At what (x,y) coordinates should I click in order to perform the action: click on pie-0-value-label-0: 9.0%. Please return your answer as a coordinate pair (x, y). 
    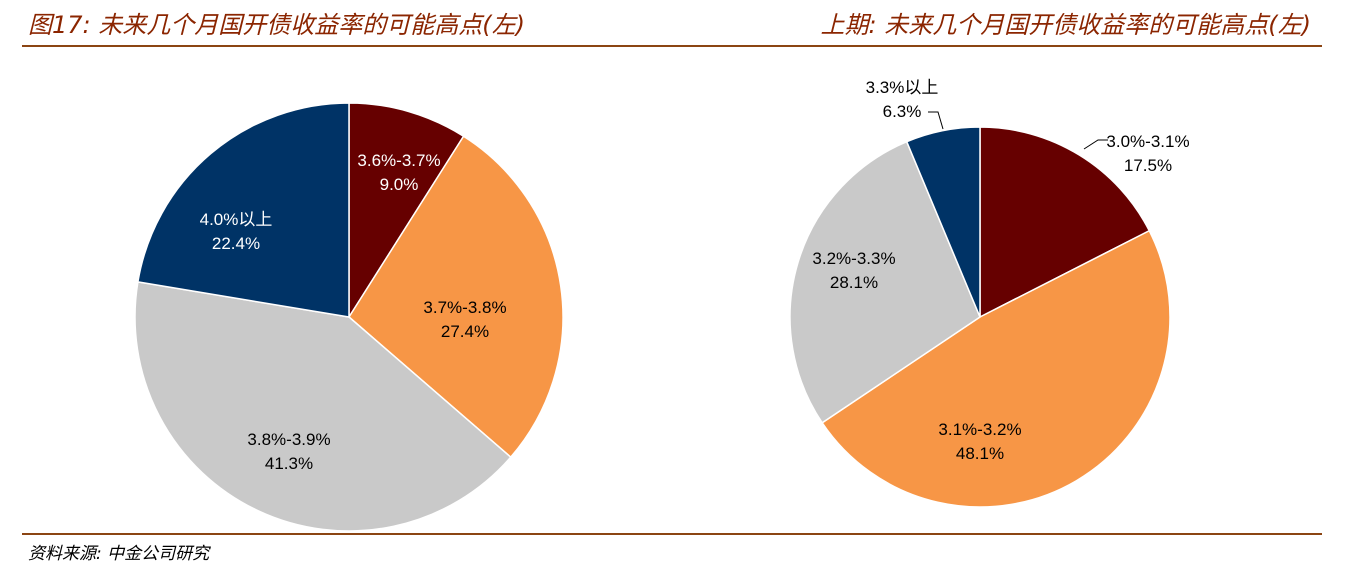
    Looking at the image, I should click on (399, 184).